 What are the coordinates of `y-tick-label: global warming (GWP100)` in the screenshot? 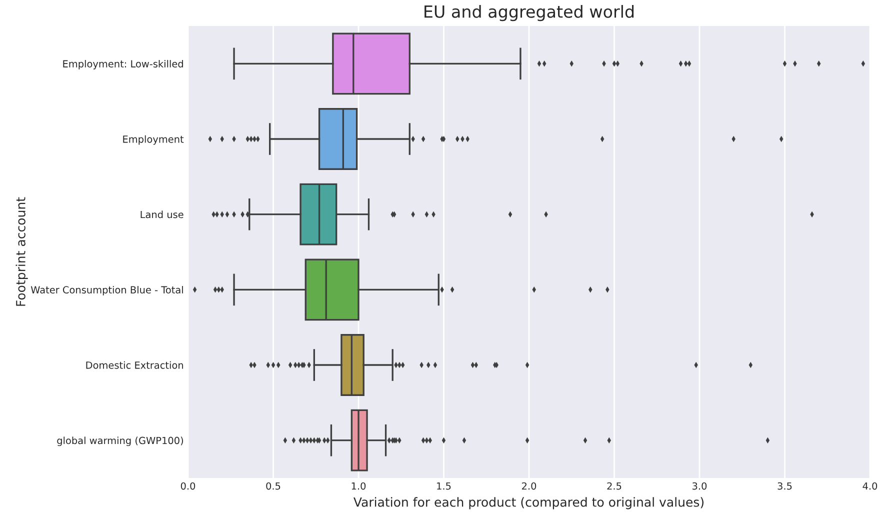 It's located at (120, 441).